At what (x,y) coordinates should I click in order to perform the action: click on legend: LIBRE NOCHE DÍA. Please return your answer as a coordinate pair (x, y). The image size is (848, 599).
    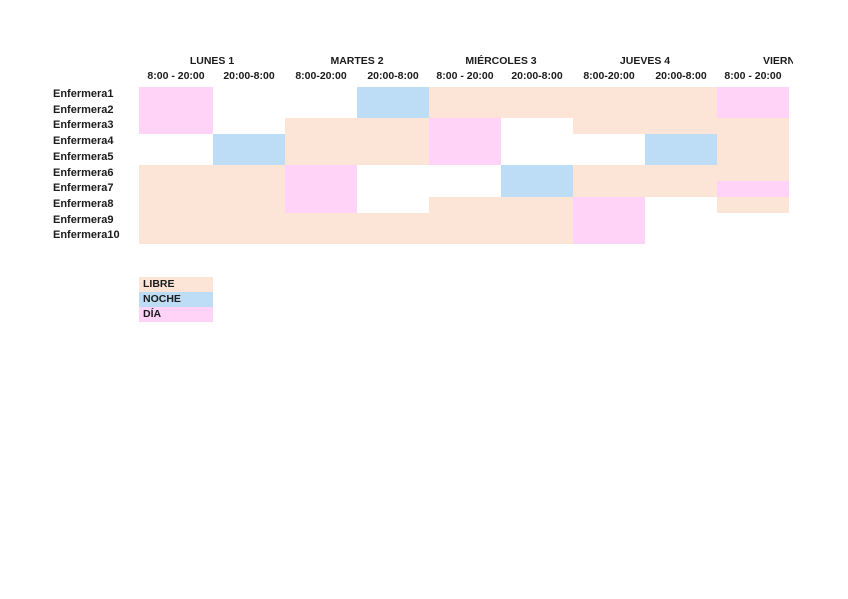
    Looking at the image, I should click on (176, 299).